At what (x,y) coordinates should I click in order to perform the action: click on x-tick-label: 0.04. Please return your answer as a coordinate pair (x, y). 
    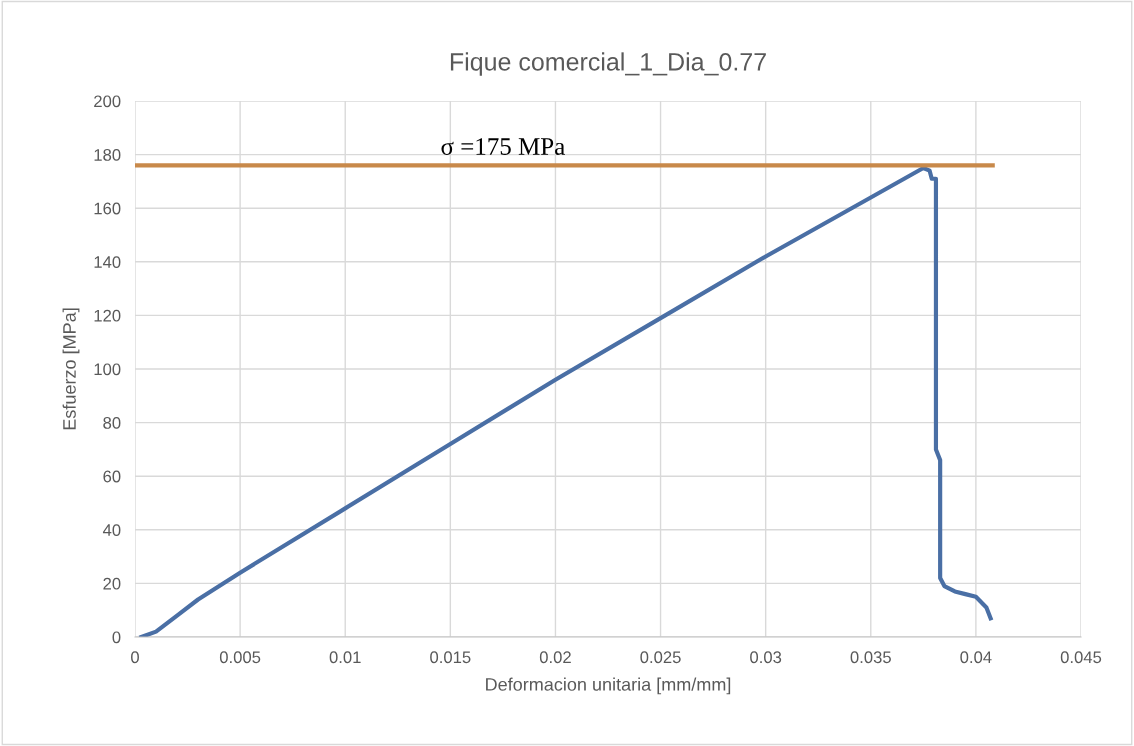
    Looking at the image, I should click on (976, 657).